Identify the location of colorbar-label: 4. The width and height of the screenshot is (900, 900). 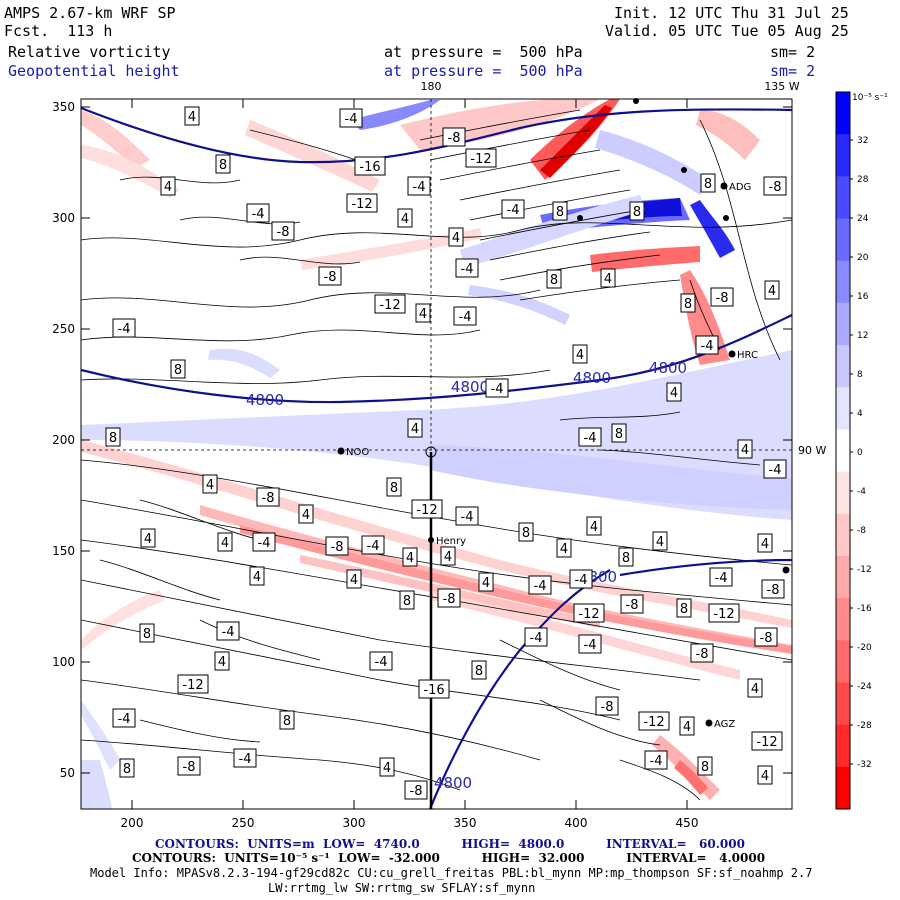
(860, 414).